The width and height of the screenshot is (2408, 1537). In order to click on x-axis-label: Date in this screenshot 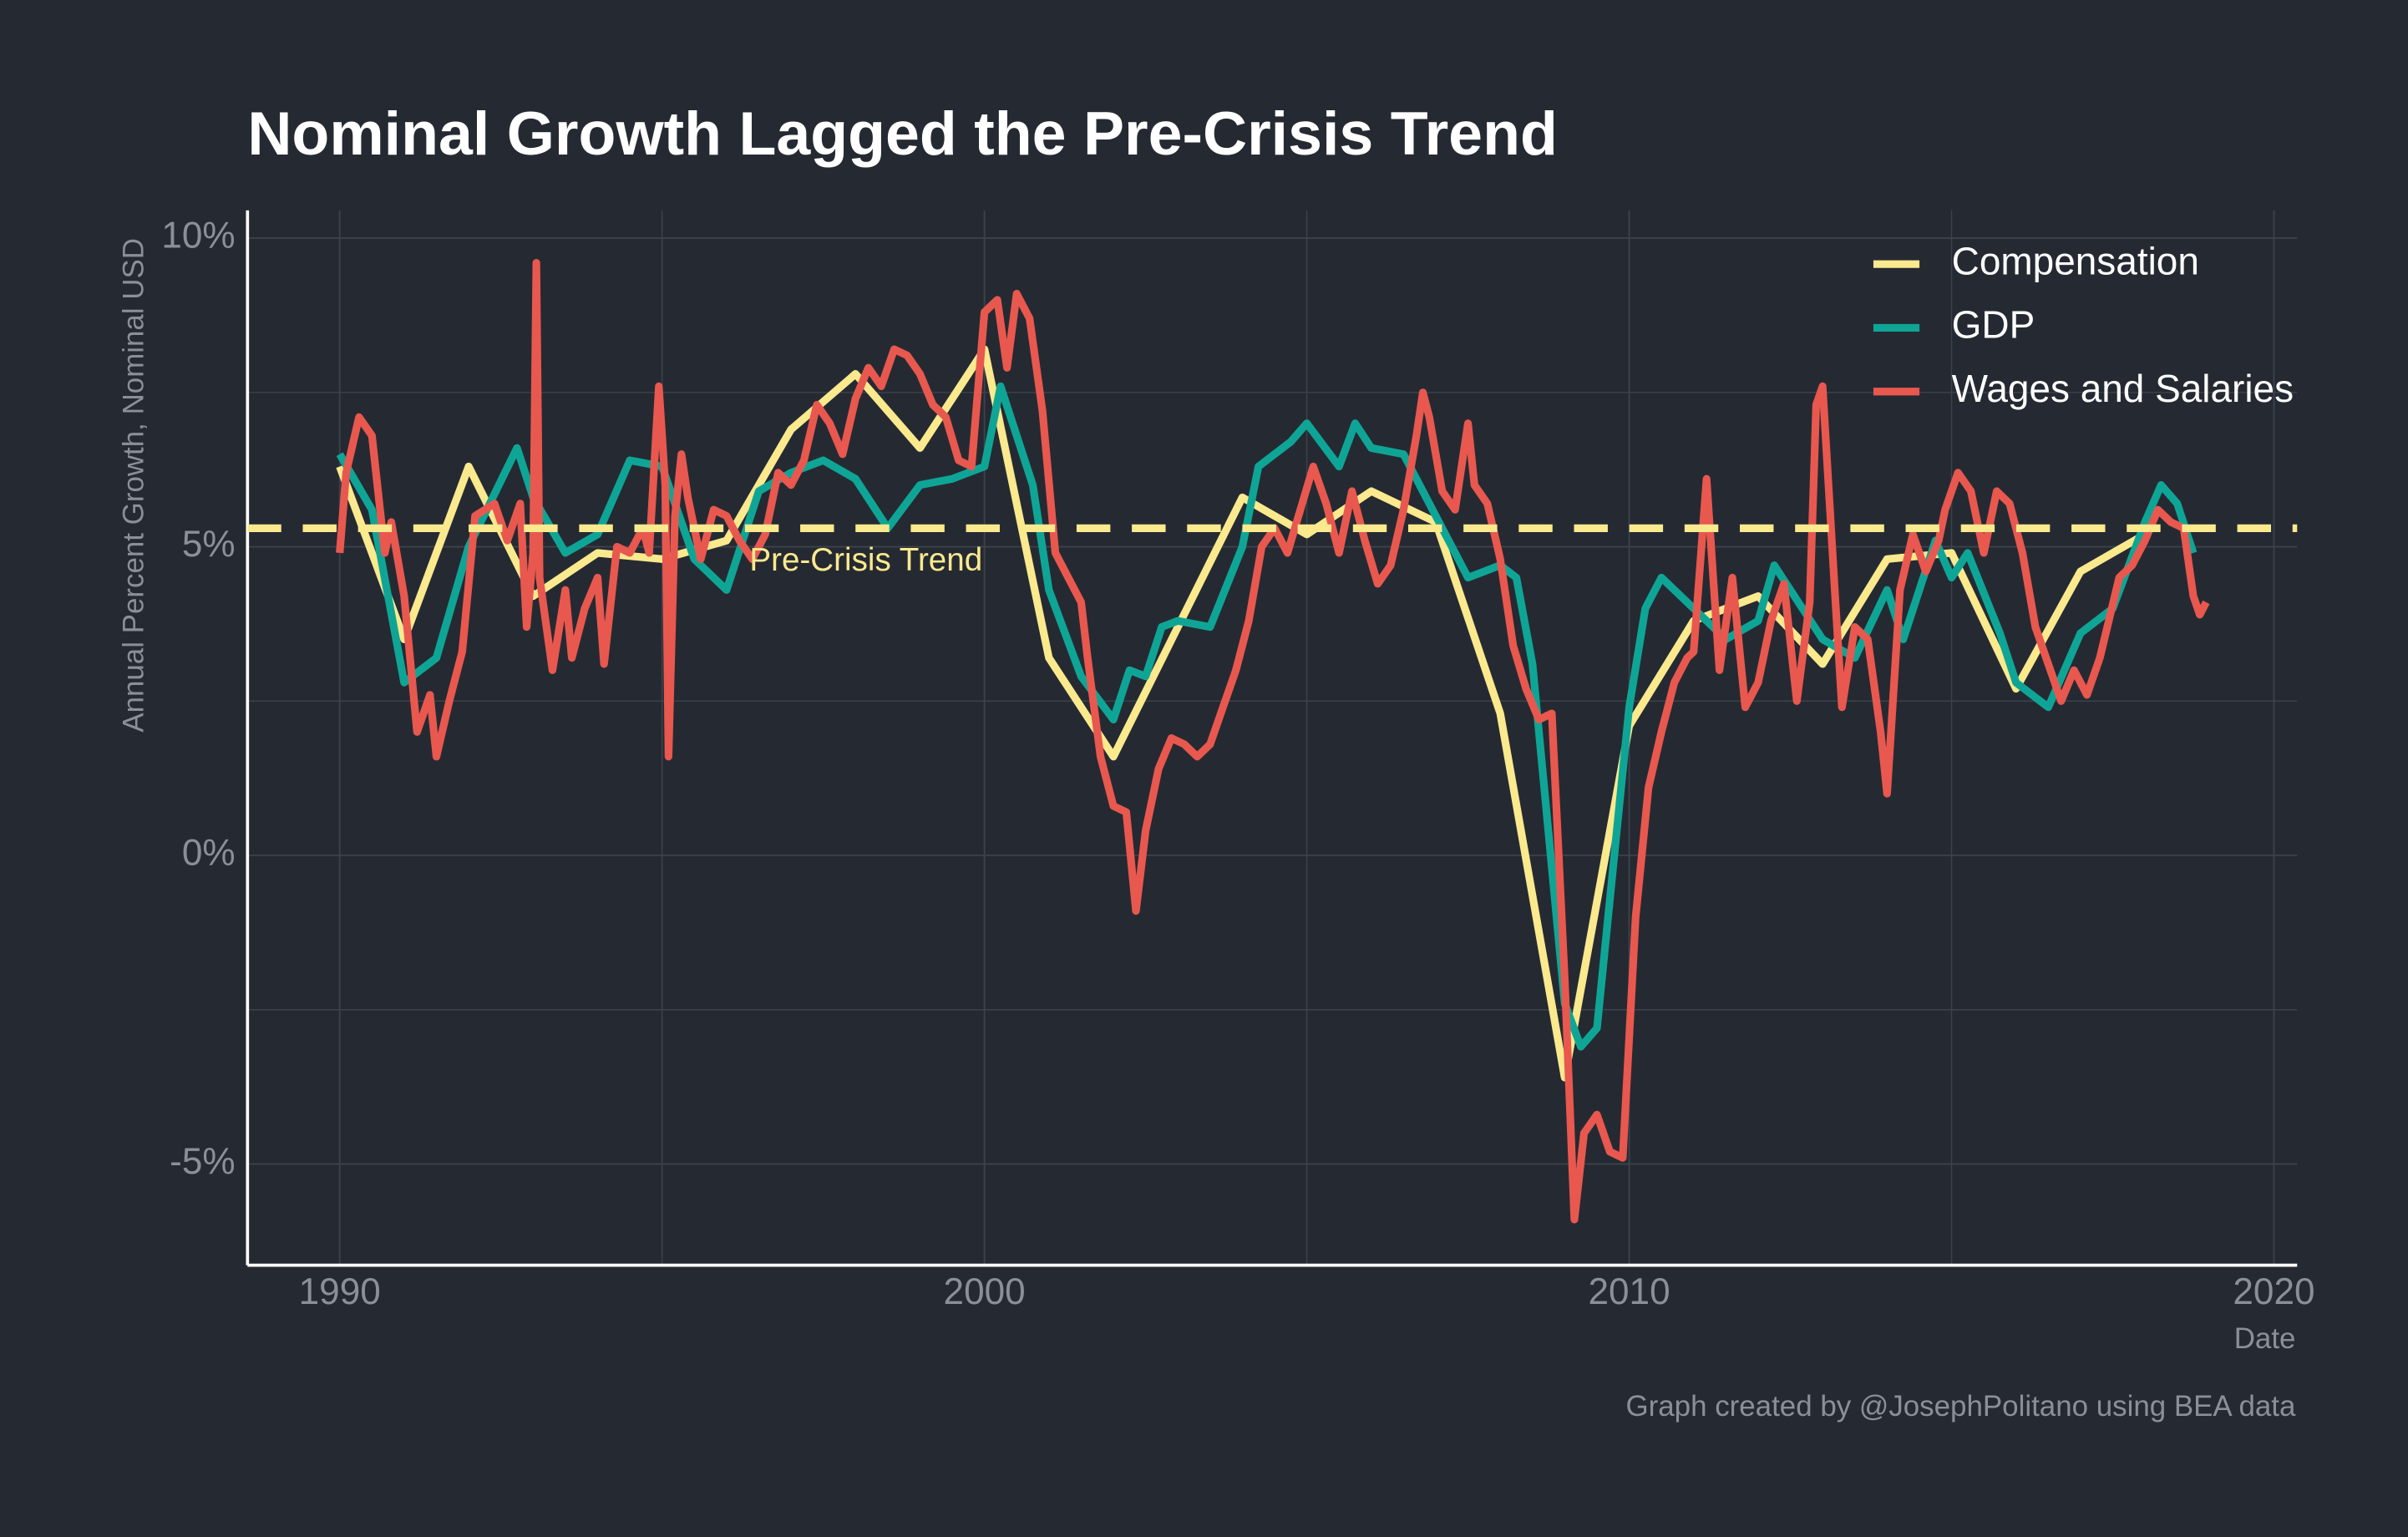, I will do `click(2265, 1338)`.